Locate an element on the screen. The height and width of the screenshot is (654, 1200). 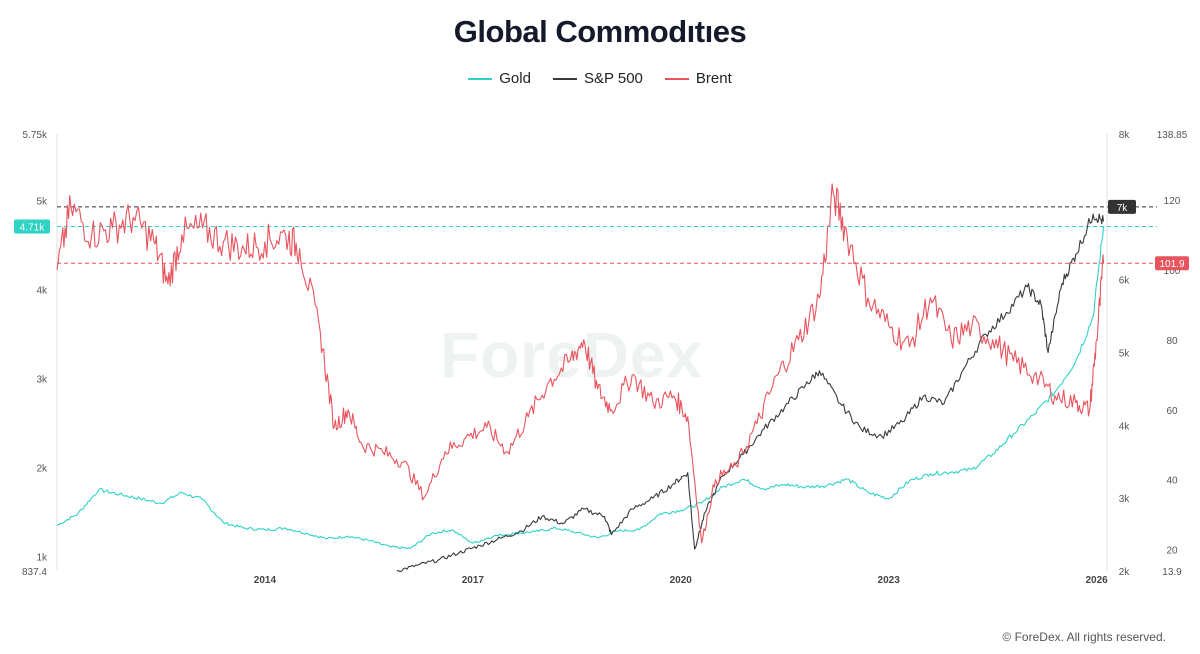
legend-item-brent: Brent is located at coordinates (698, 78).